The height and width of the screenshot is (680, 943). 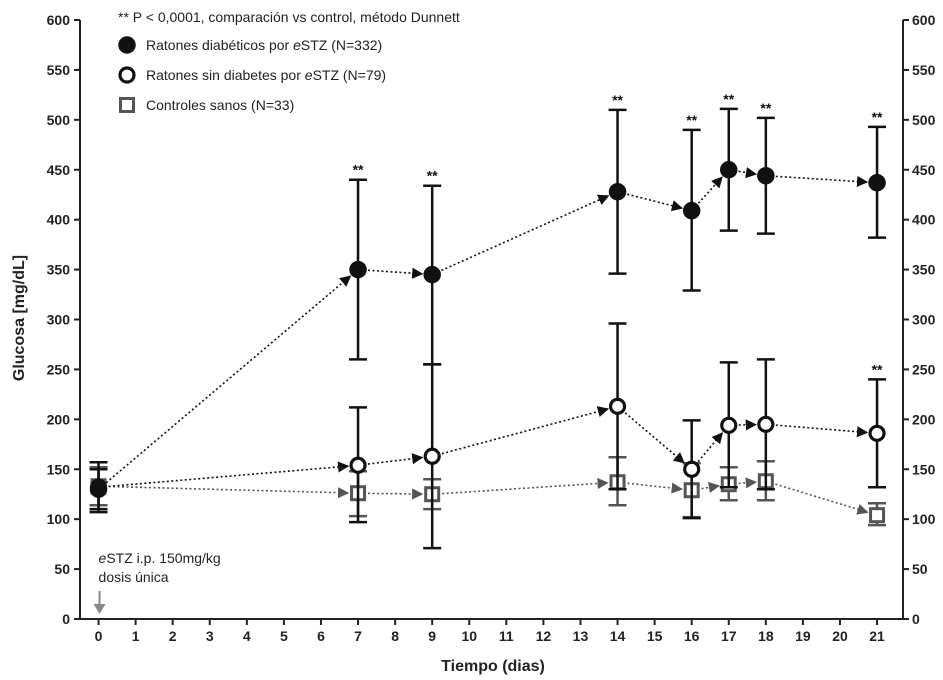 I want to click on x-tick-label: 7, so click(x=358, y=636).